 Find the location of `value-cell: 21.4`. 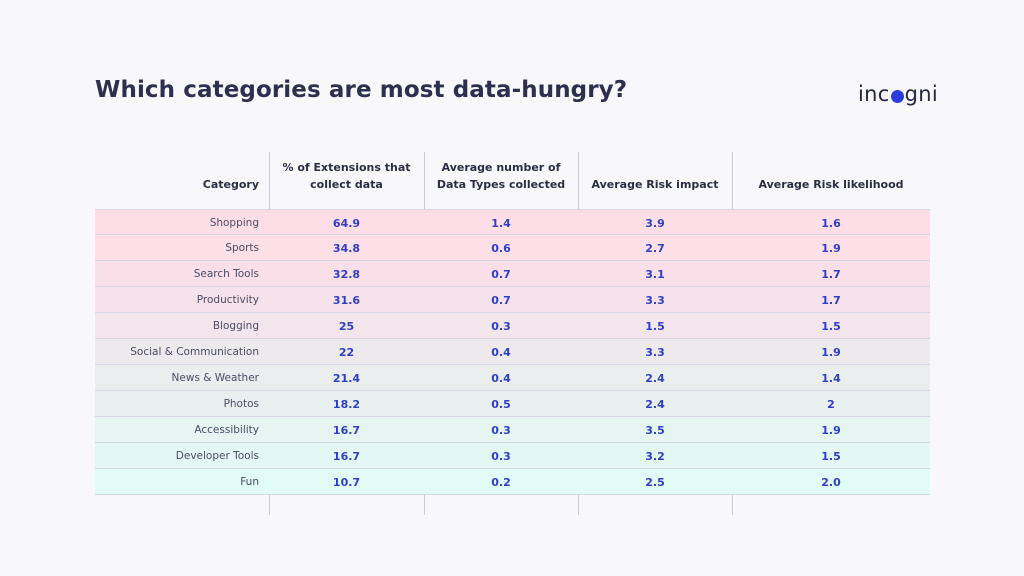

value-cell: 21.4 is located at coordinates (346, 378).